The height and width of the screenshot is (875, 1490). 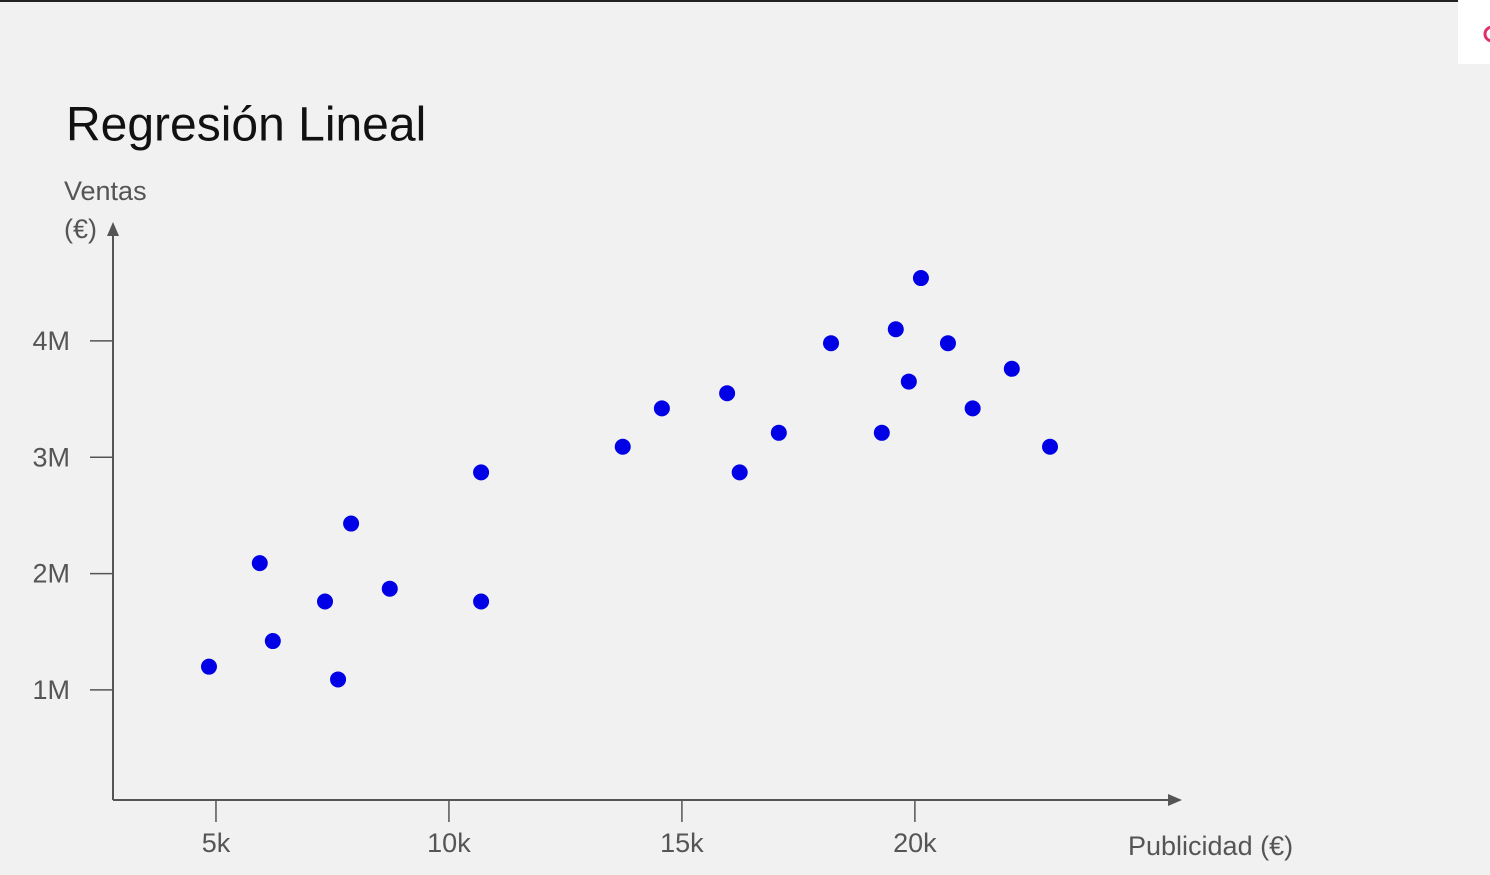 What do you see at coordinates (51, 457) in the screenshot?
I see `y-tick-label: 3M` at bounding box center [51, 457].